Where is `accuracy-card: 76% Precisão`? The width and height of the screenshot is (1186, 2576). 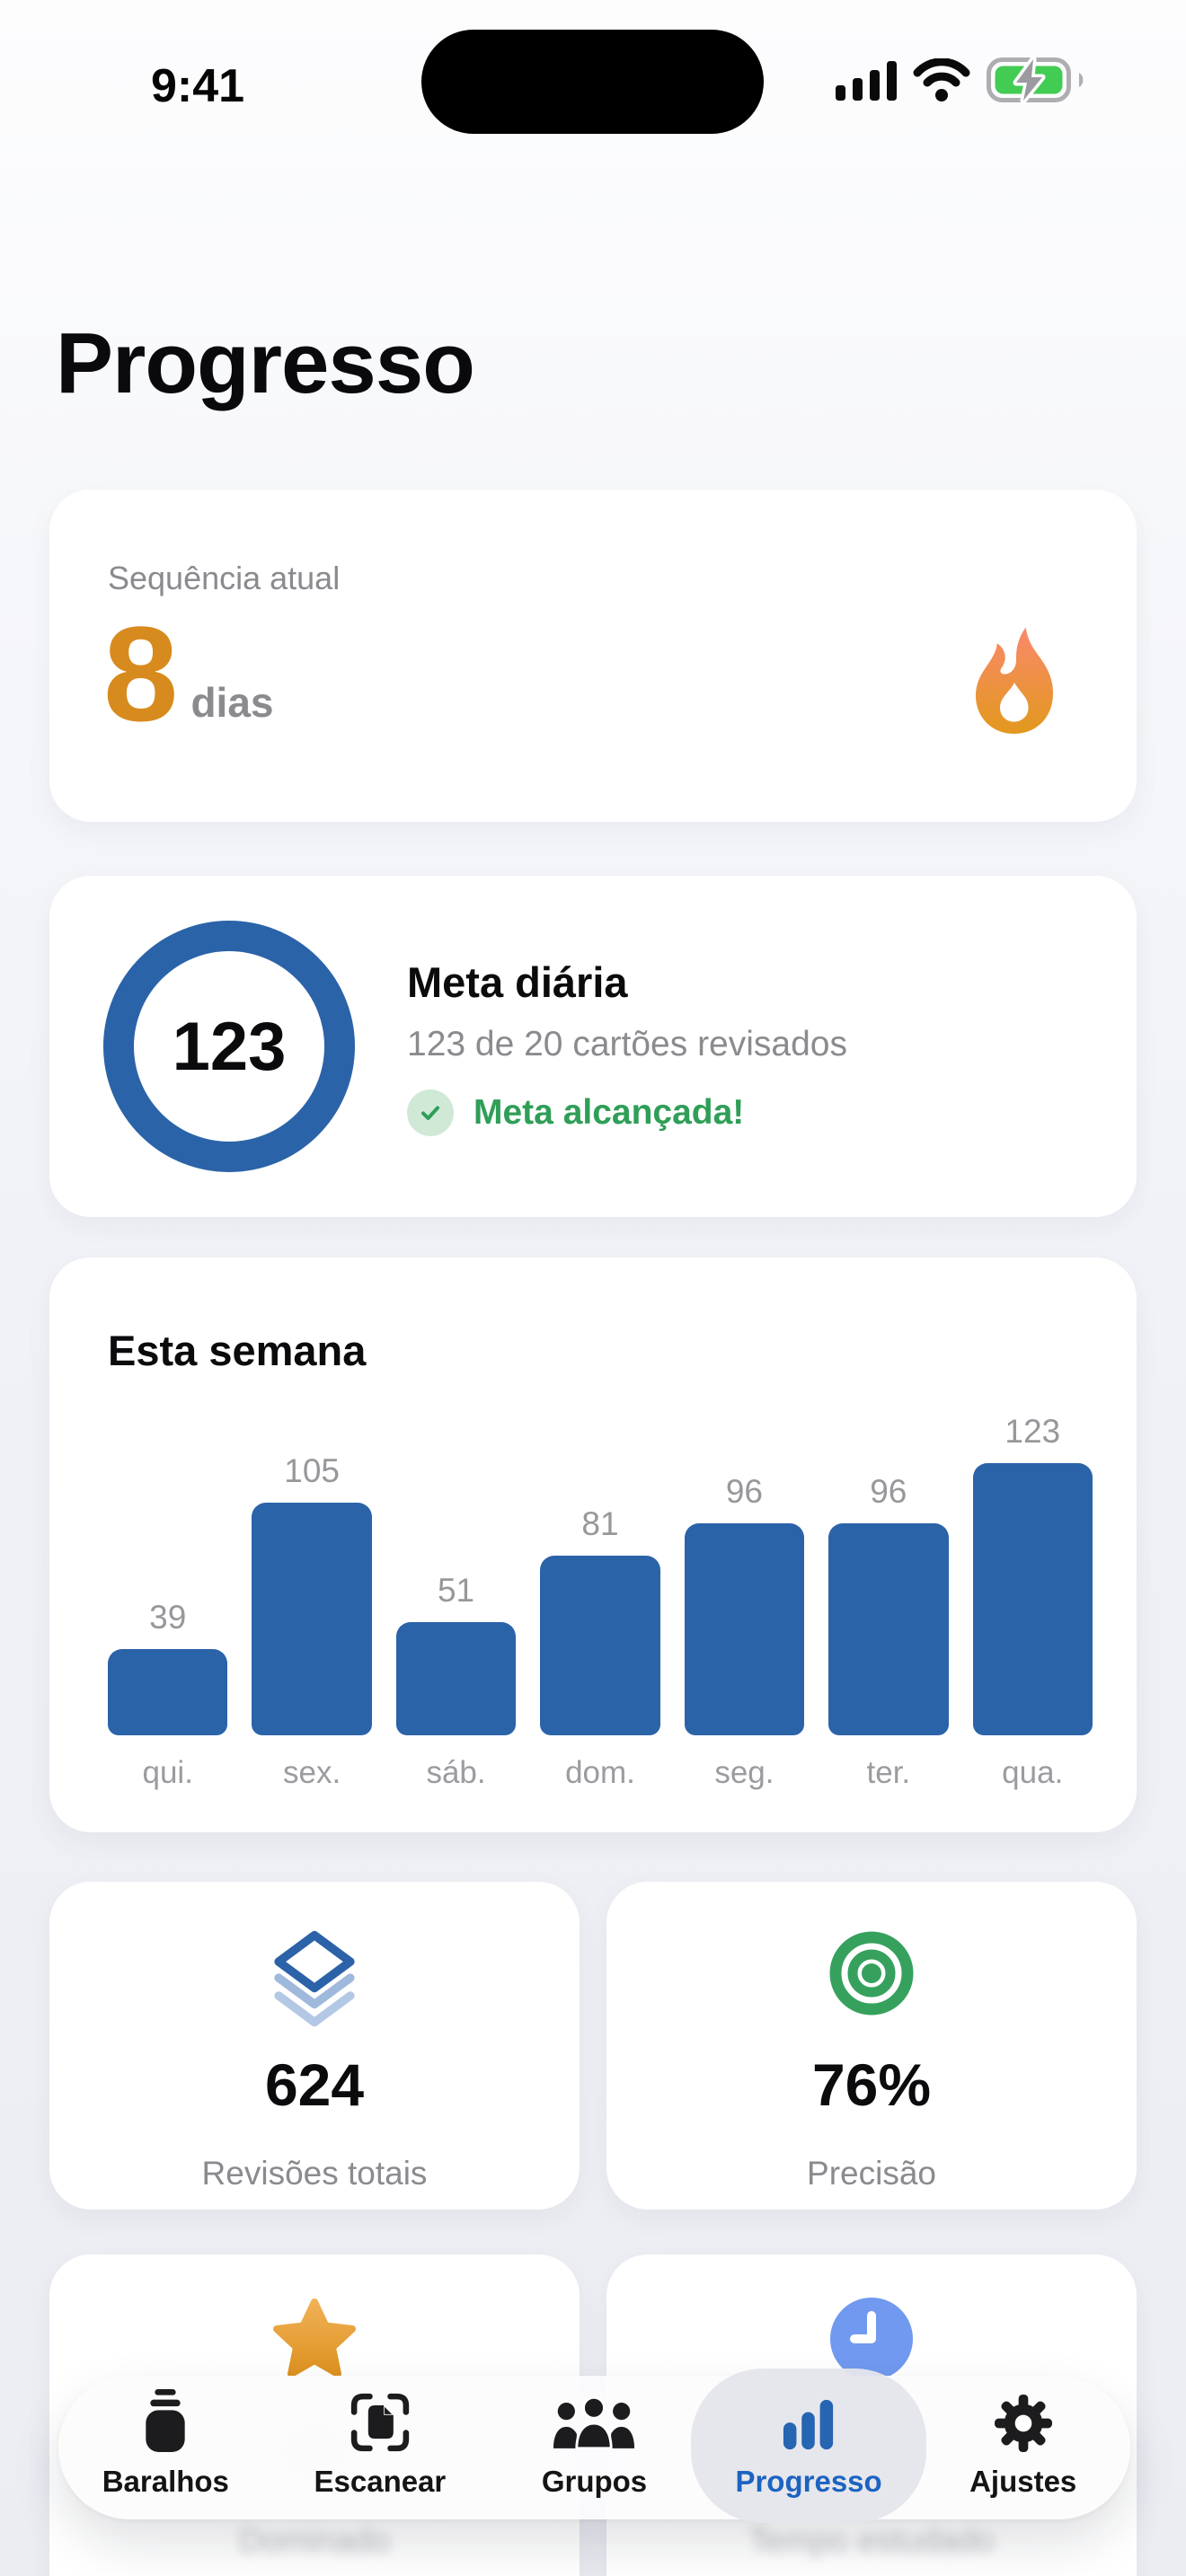
accuracy-card: 76% Precisão is located at coordinates (871, 2046).